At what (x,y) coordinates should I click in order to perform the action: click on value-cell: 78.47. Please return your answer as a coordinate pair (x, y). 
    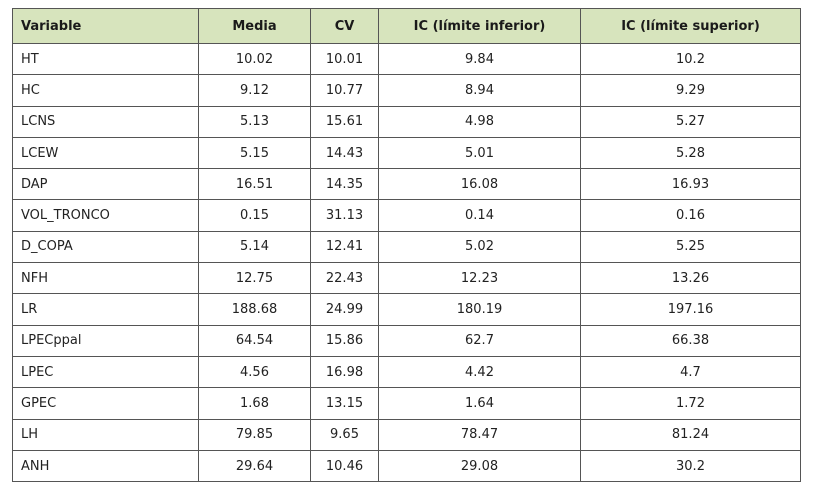
    Looking at the image, I should click on (479, 434).